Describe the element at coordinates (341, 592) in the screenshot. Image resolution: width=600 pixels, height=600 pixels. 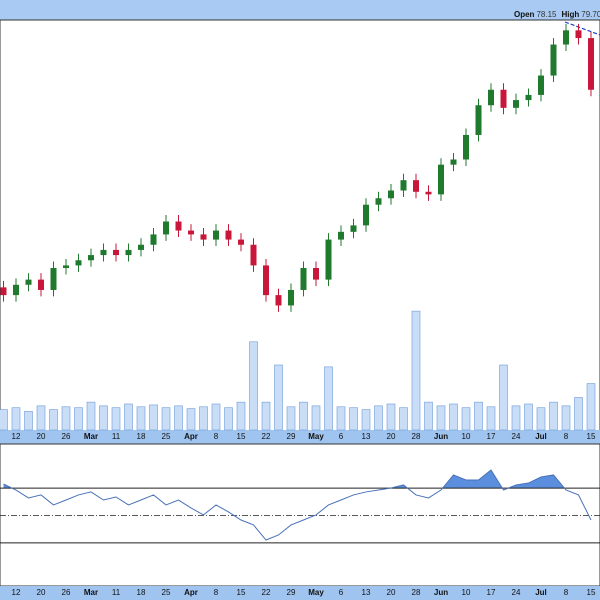
I see `x-tick-label: 6` at that location.